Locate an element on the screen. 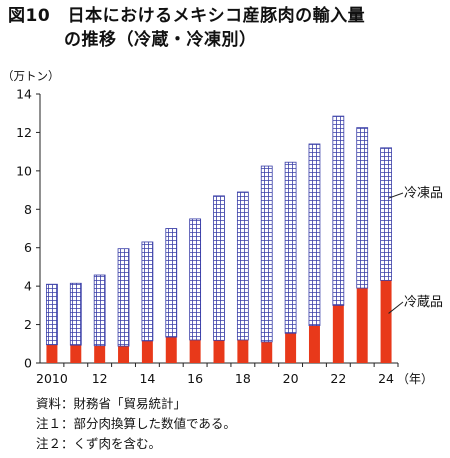  leader-frozen is located at coordinates (396, 195).